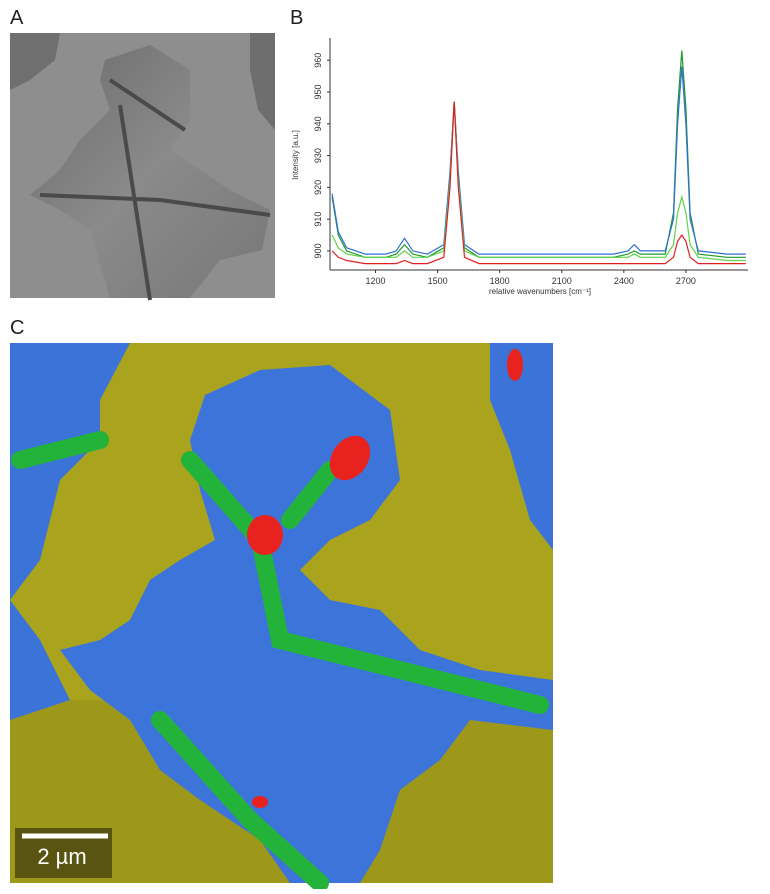 The height and width of the screenshot is (894, 770). I want to click on y-tick-label: 920, so click(318, 187).